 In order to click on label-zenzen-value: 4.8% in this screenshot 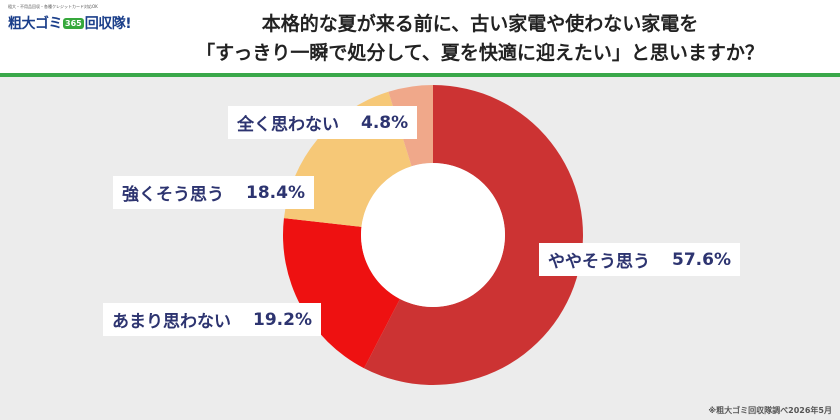, I will do `click(385, 122)`.